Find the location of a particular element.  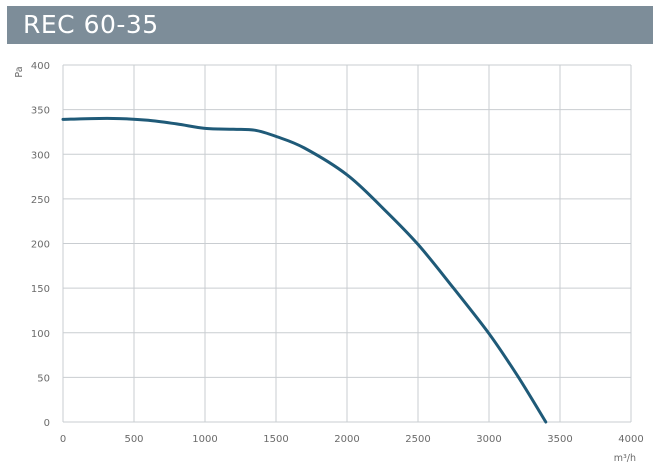

y-tick-label: 400 is located at coordinates (40, 66).